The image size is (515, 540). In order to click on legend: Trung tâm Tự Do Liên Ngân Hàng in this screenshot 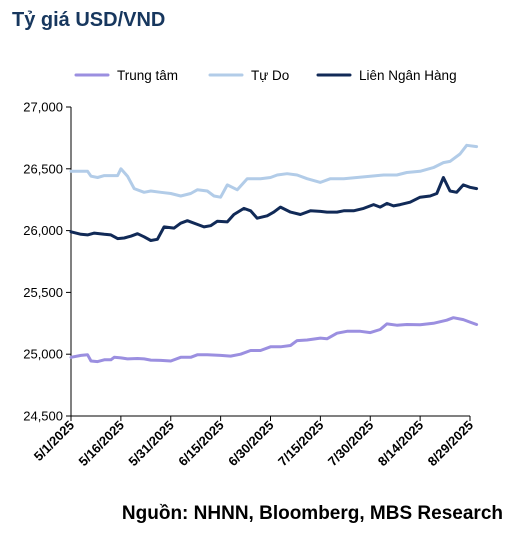, I will do `click(265, 75)`.